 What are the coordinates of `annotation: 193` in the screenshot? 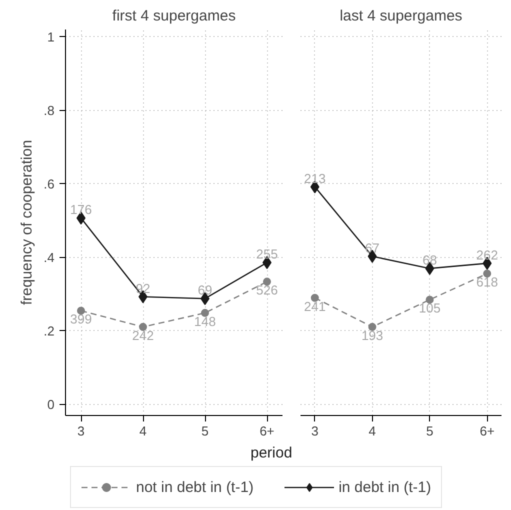 It's located at (372, 335).